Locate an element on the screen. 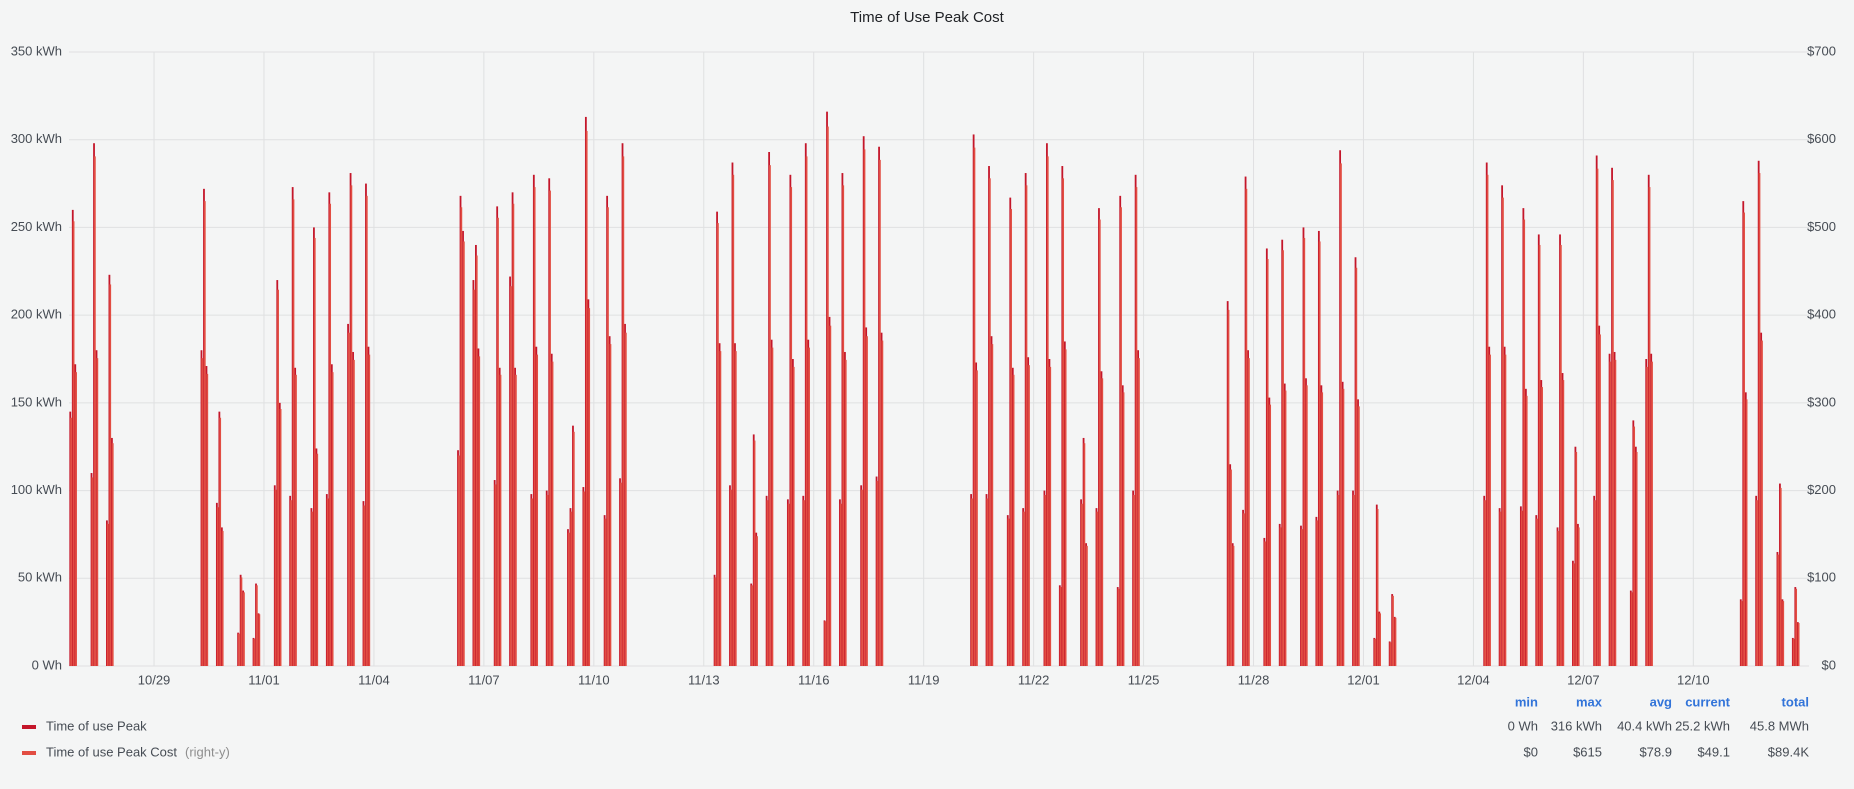 This screenshot has width=1854, height=789. x-tick-label: 11/04 is located at coordinates (374, 679).